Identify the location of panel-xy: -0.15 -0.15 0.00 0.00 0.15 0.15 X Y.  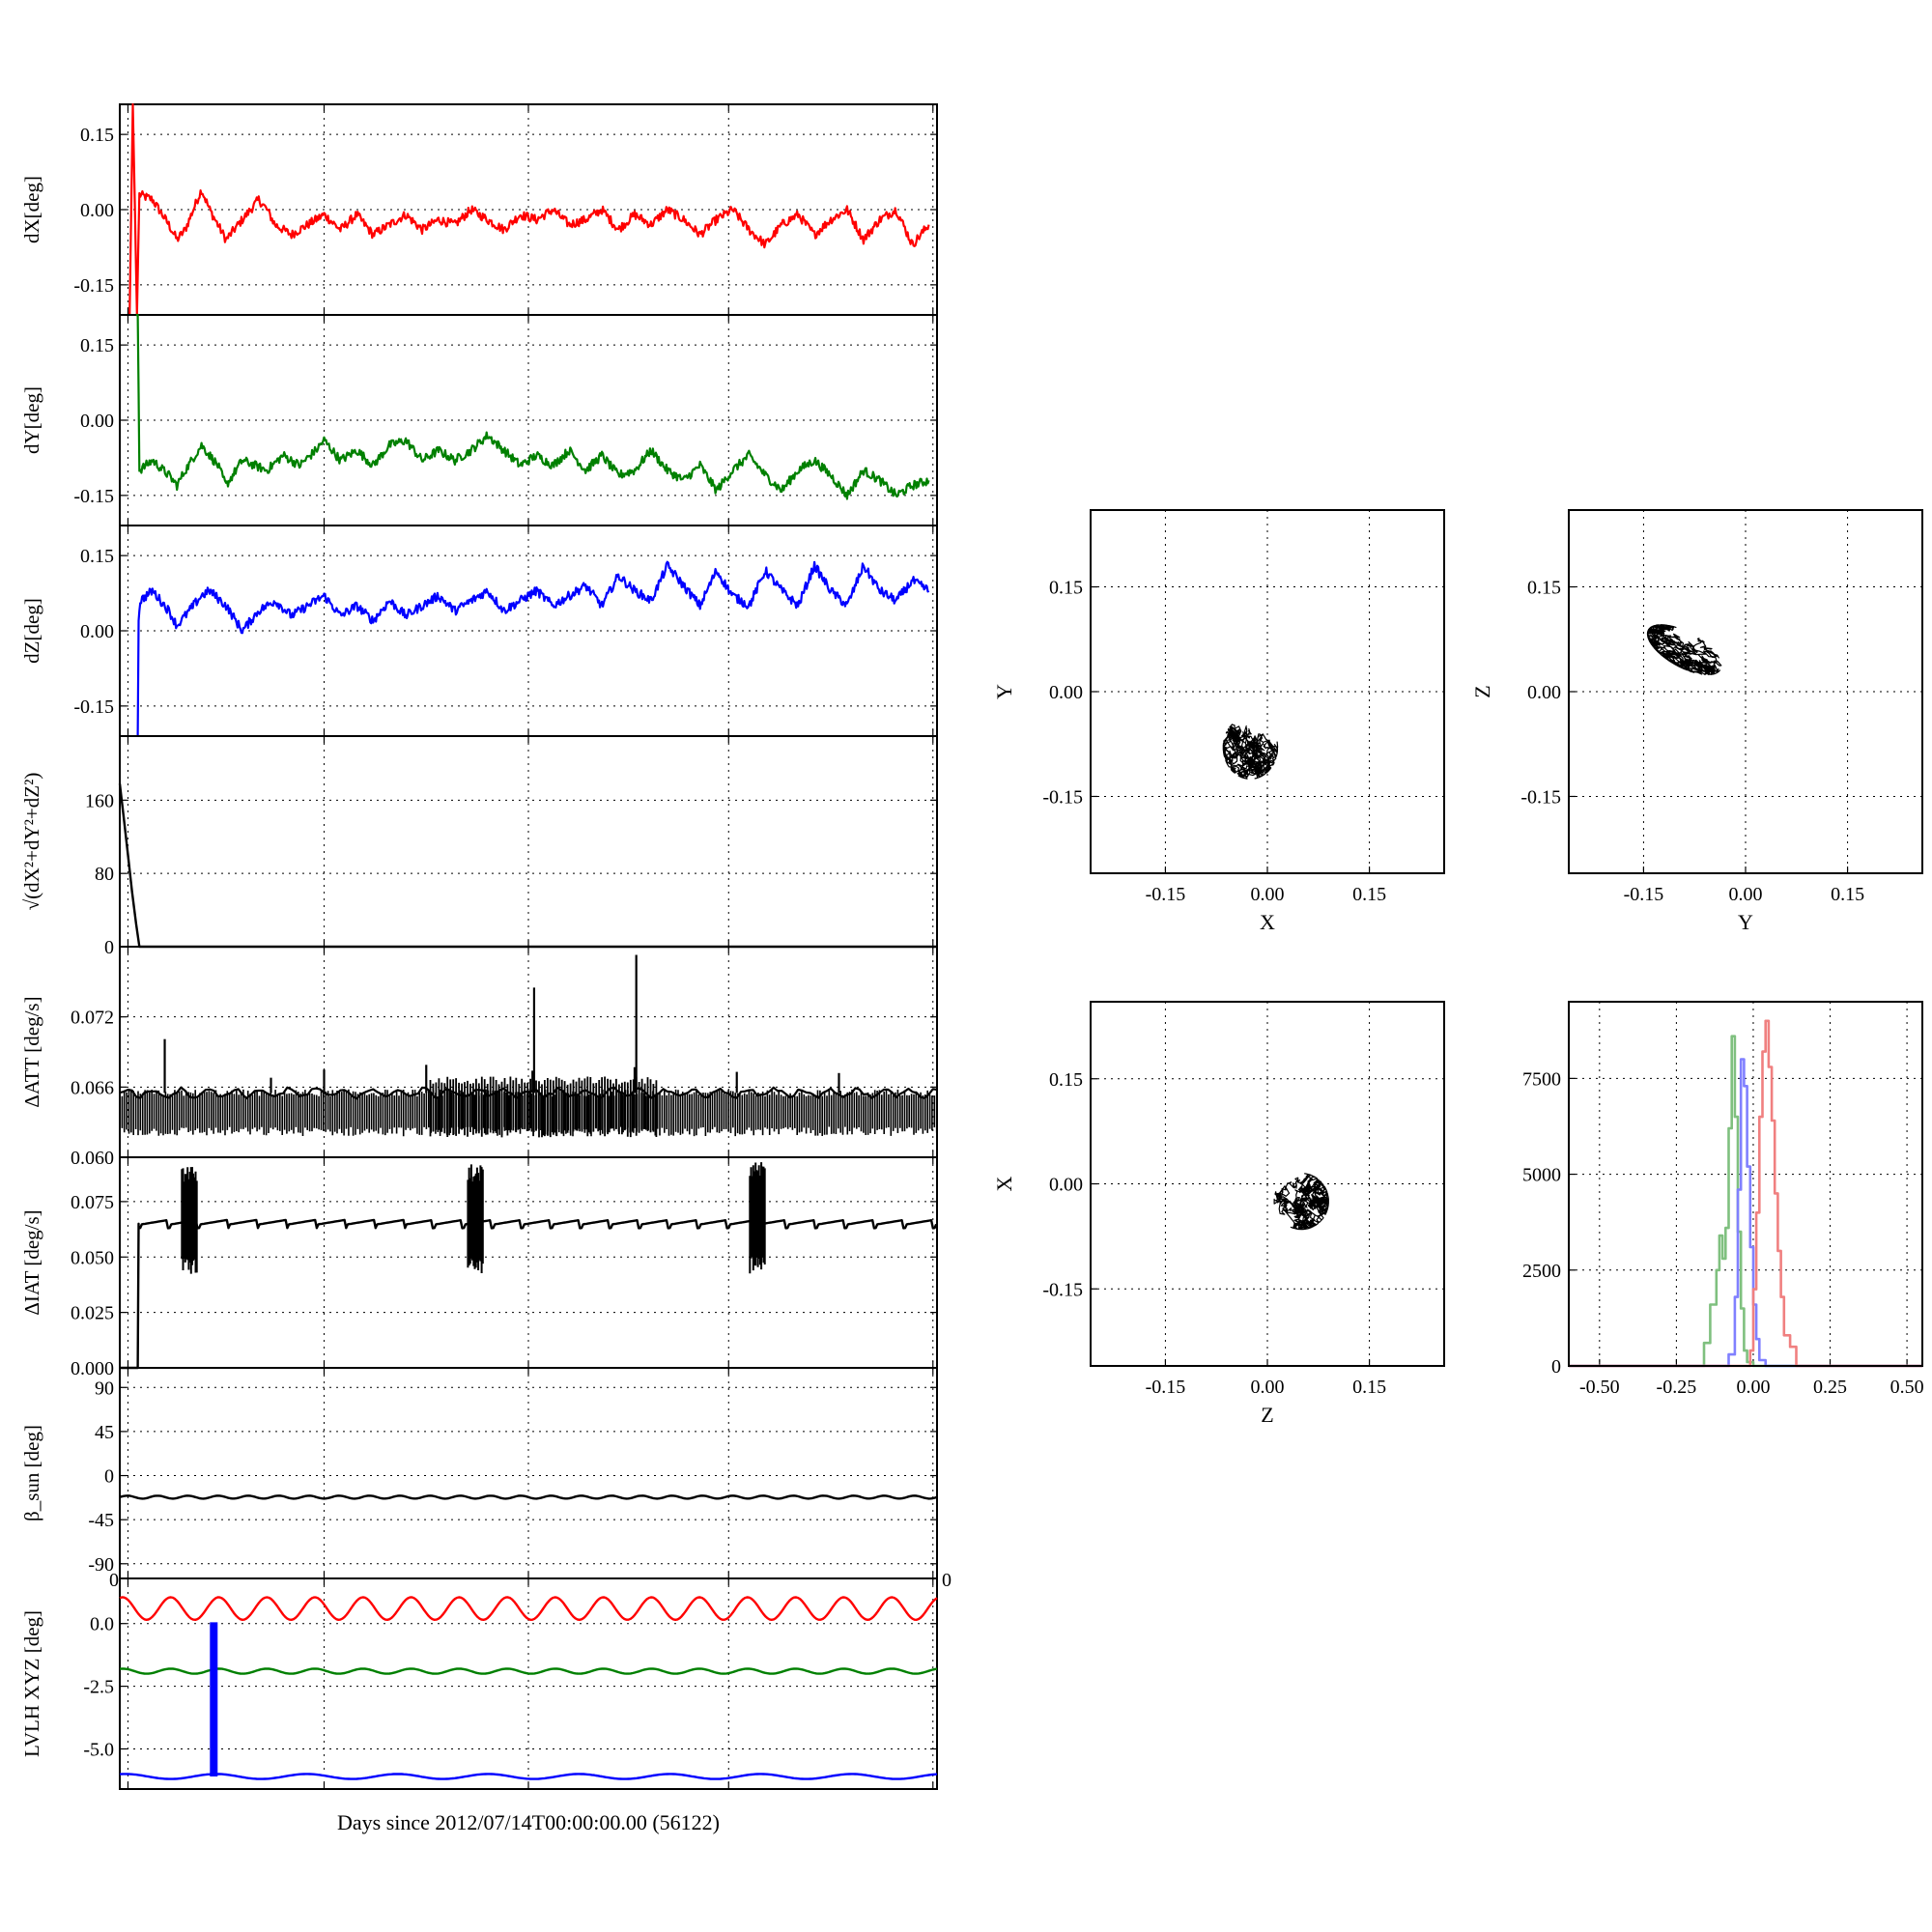
(1218, 721).